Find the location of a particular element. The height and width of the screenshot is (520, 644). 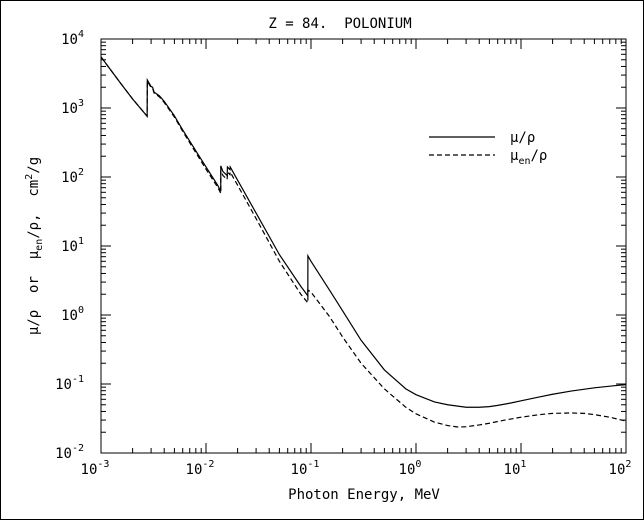

legend-label-tail: /ρ is located at coordinates (538, 156).